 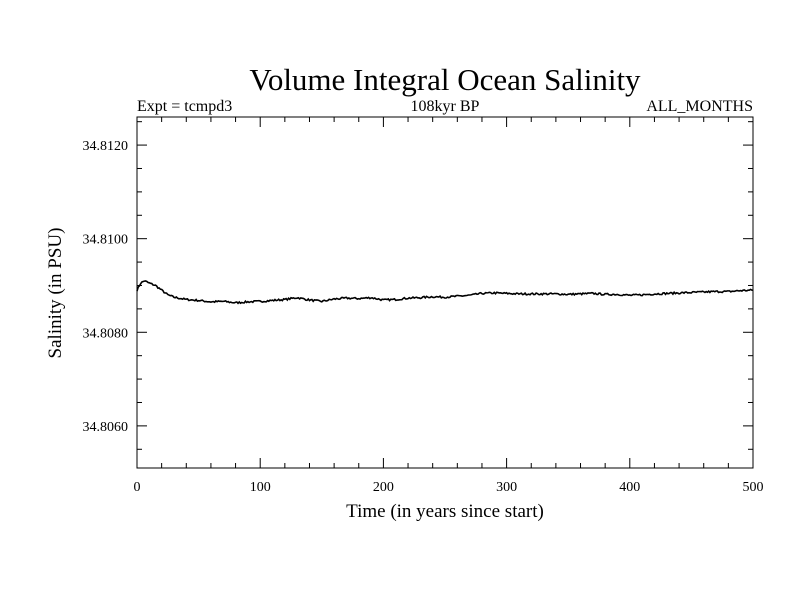 What do you see at coordinates (629, 487) in the screenshot?
I see `x-tick-label: 400` at bounding box center [629, 487].